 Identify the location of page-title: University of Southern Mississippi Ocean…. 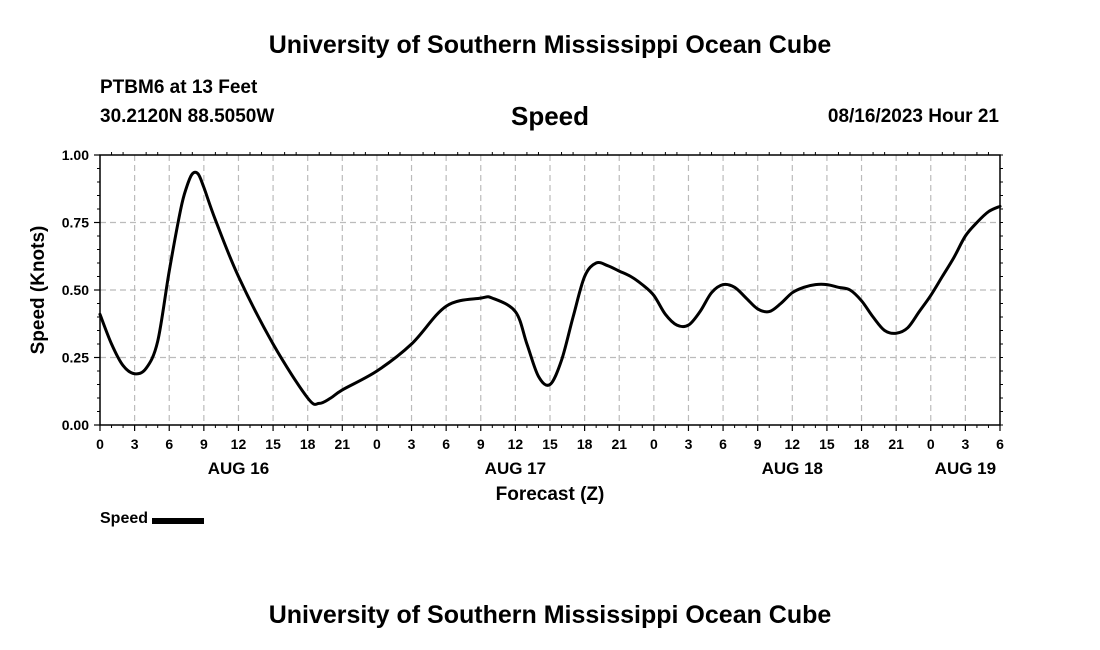
(550, 45).